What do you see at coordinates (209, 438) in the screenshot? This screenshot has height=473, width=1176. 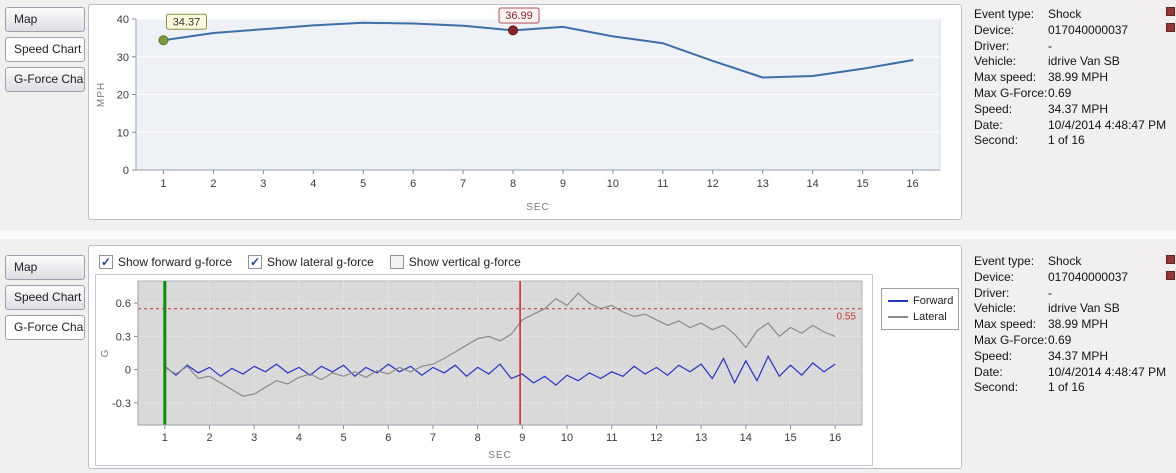 I see `svg-text: 2` at bounding box center [209, 438].